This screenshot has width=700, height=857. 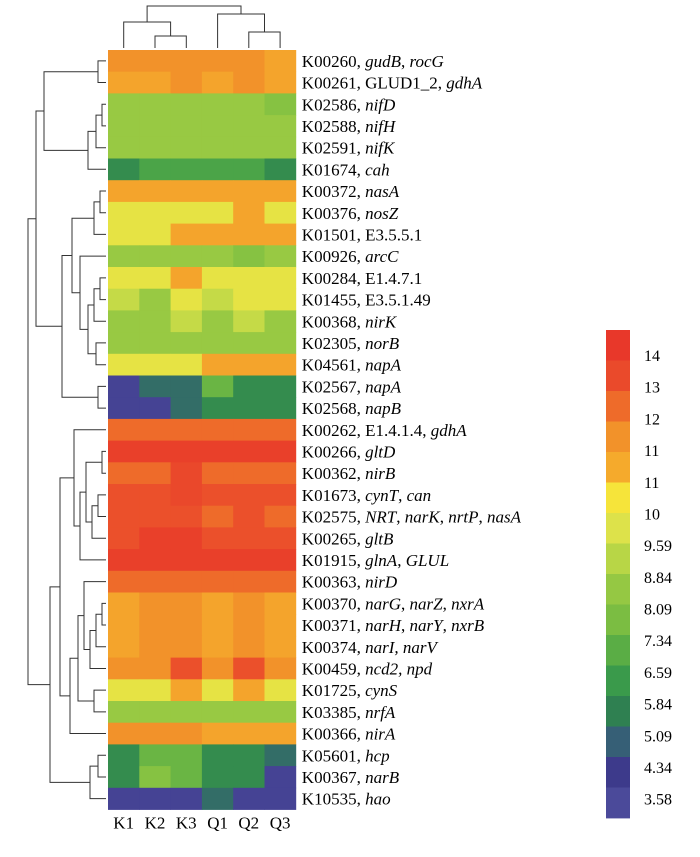 What do you see at coordinates (249, 408) in the screenshot?
I see `heatmap-cell-K02568-Q2` at bounding box center [249, 408].